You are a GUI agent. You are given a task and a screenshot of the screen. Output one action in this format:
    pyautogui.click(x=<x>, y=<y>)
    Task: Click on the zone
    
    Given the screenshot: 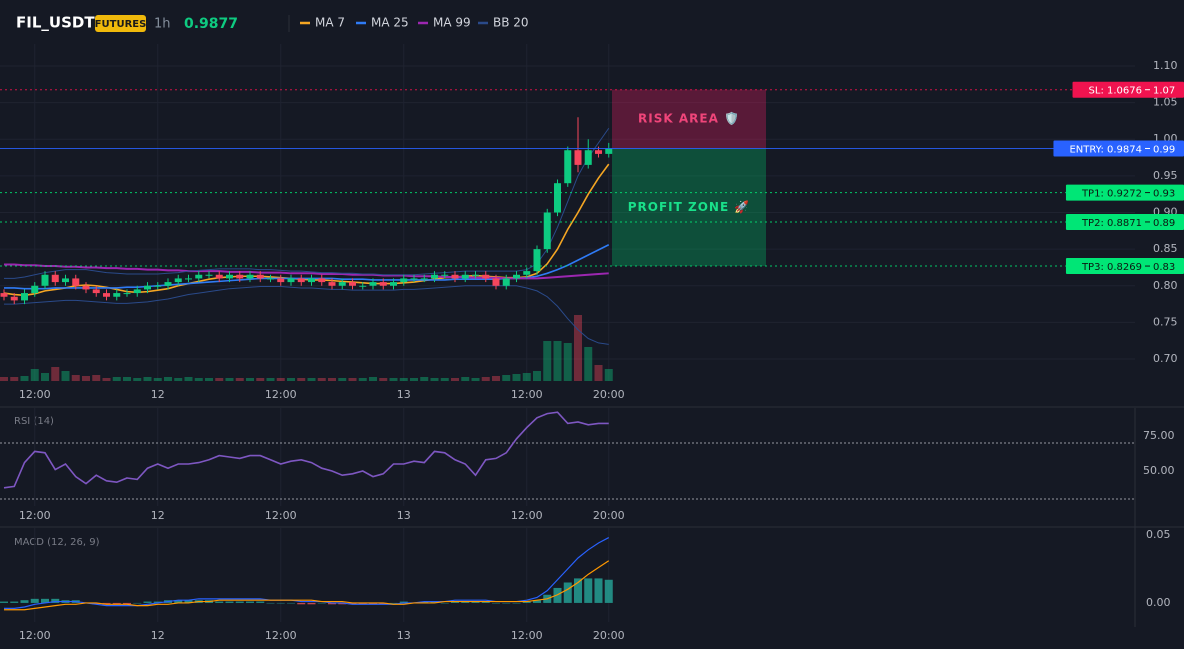 What is the action you would take?
    pyautogui.click(x=689, y=207)
    